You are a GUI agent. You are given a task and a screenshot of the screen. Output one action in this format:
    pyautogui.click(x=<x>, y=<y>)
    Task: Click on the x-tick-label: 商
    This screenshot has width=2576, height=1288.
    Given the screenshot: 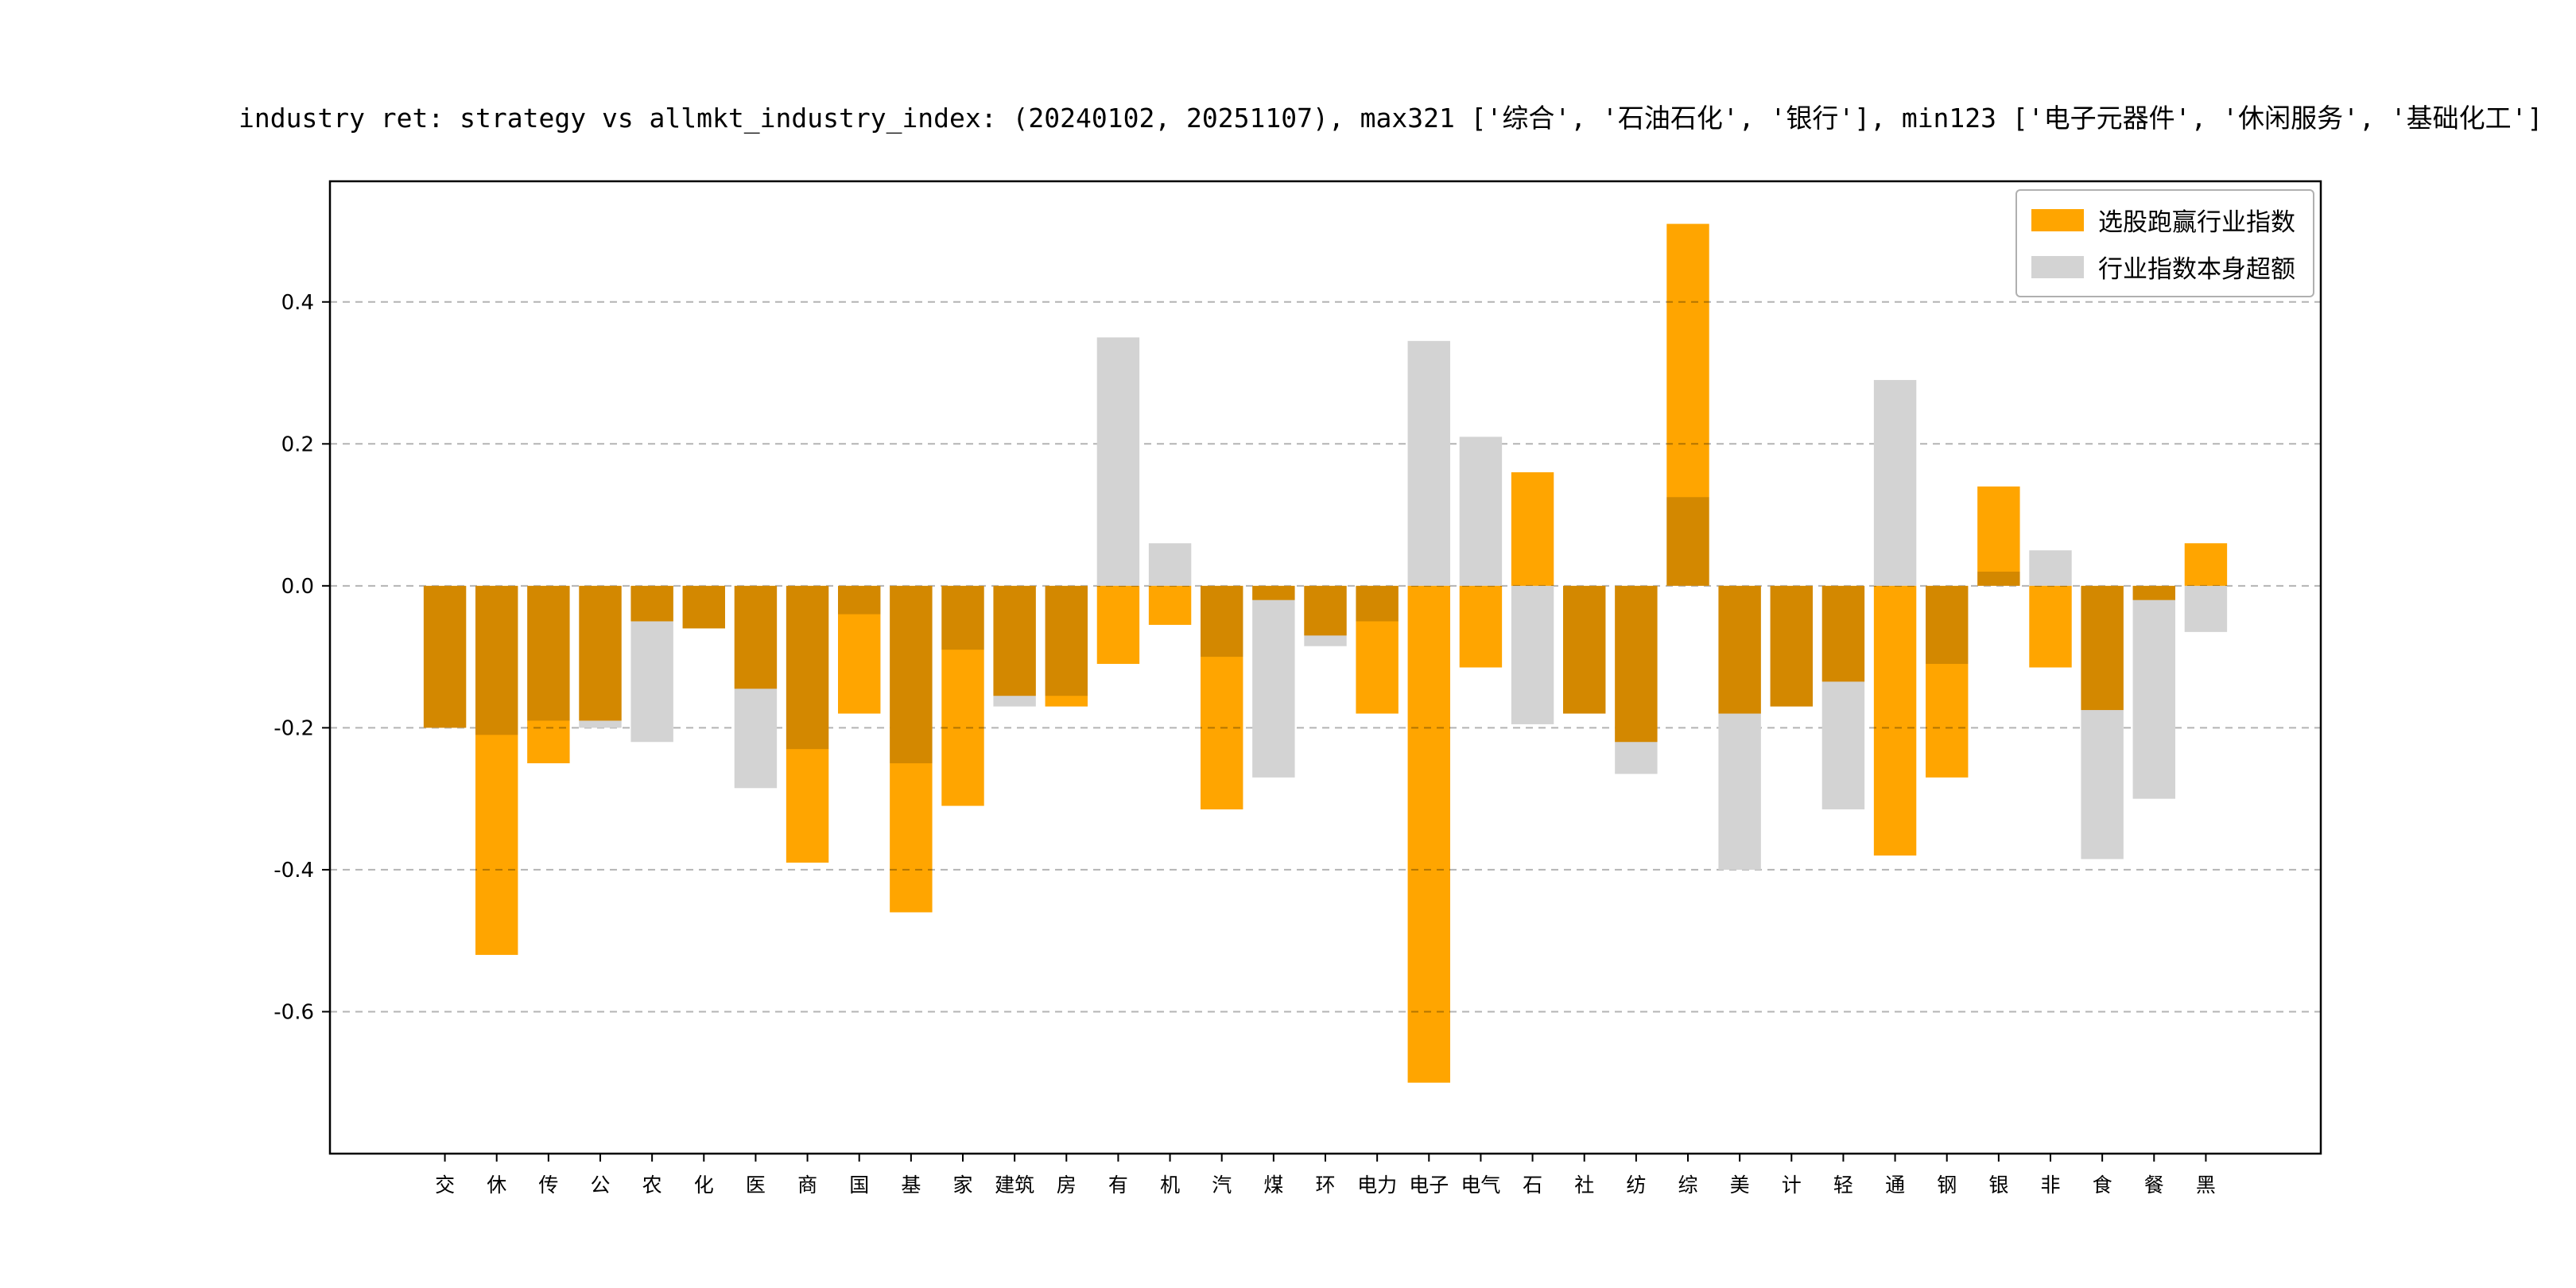 What is the action you would take?
    pyautogui.click(x=807, y=1185)
    